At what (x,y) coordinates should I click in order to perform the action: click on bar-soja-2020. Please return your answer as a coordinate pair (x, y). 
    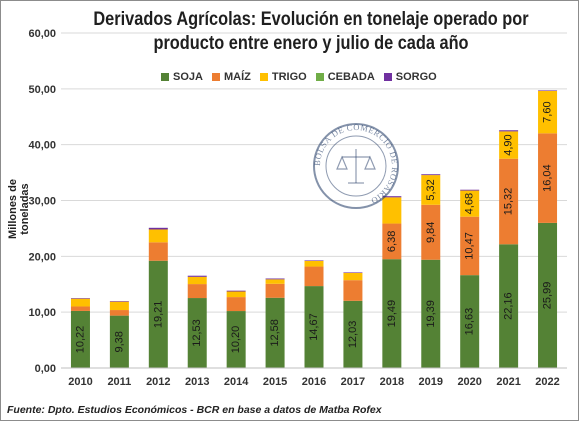
    Looking at the image, I should click on (470, 321).